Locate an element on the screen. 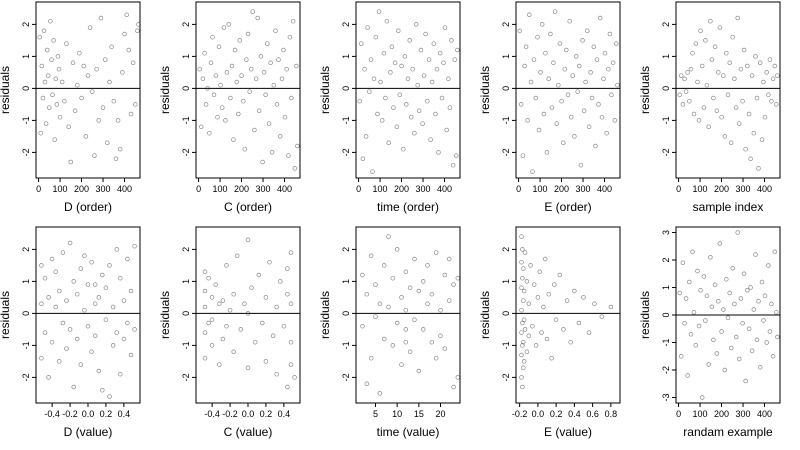  y-tick-label: 2 is located at coordinates (26, 249).